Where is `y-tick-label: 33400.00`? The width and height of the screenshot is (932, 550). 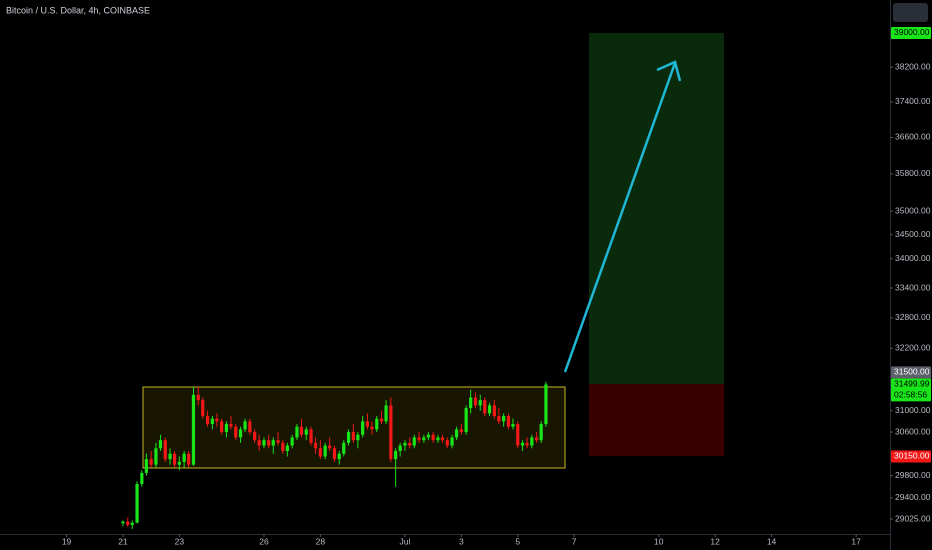 y-tick-label: 33400.00 is located at coordinates (913, 287).